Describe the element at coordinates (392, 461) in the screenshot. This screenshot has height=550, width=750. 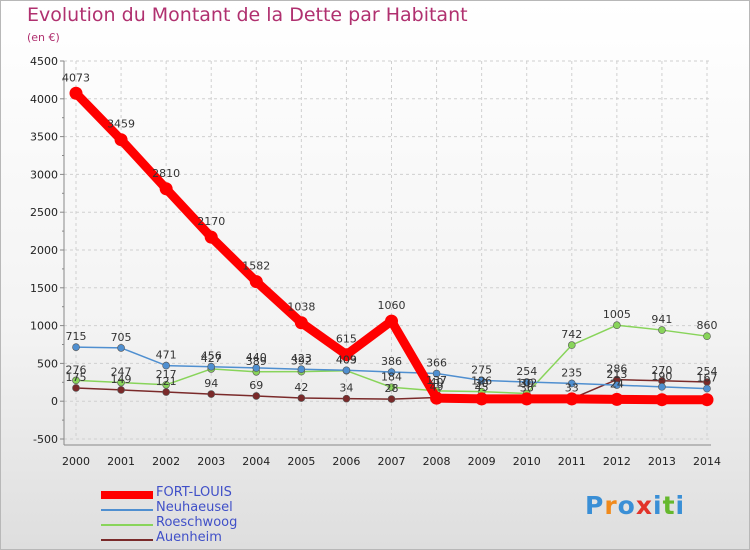
I see `x-tick-label: 2007` at that location.